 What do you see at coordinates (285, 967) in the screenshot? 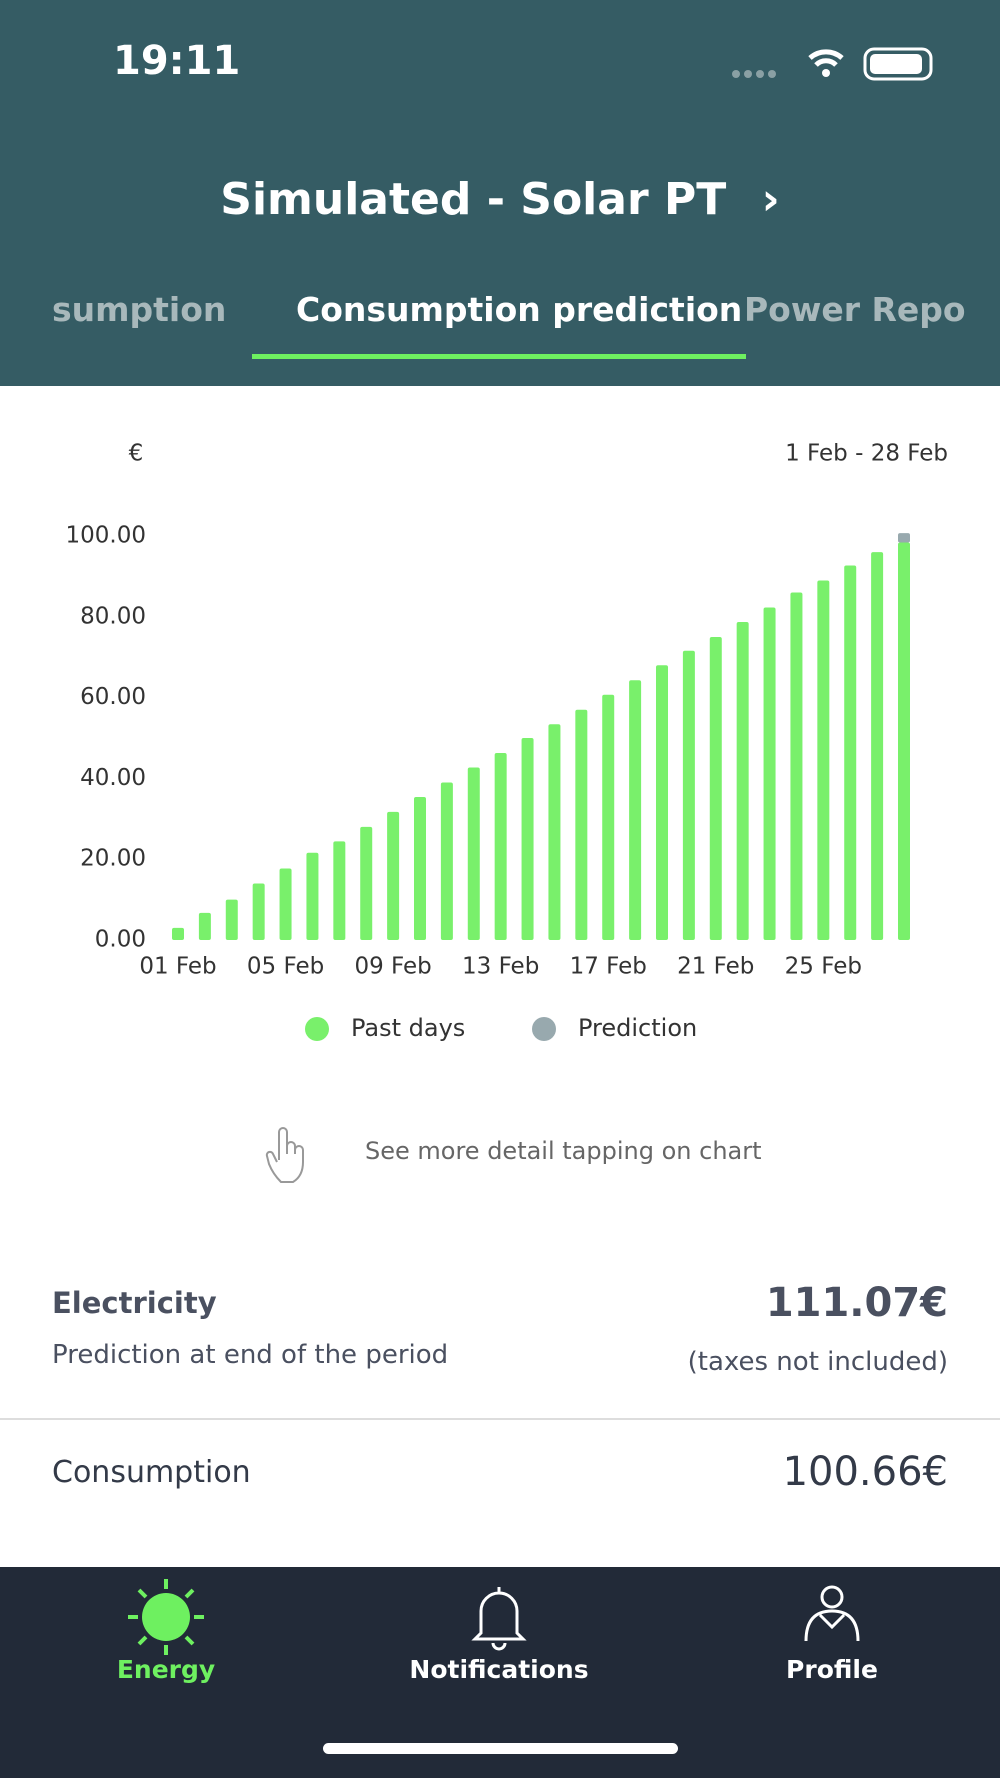
I see `x-tick-label: 05 Feb` at bounding box center [285, 967].